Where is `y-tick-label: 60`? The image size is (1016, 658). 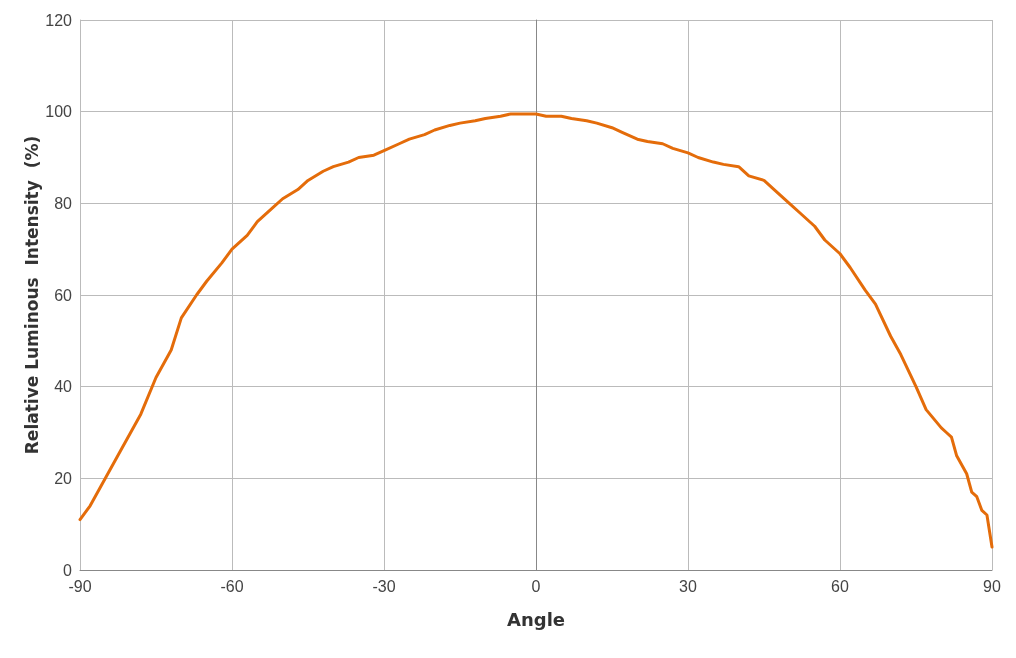 y-tick-label: 60 is located at coordinates (63, 295).